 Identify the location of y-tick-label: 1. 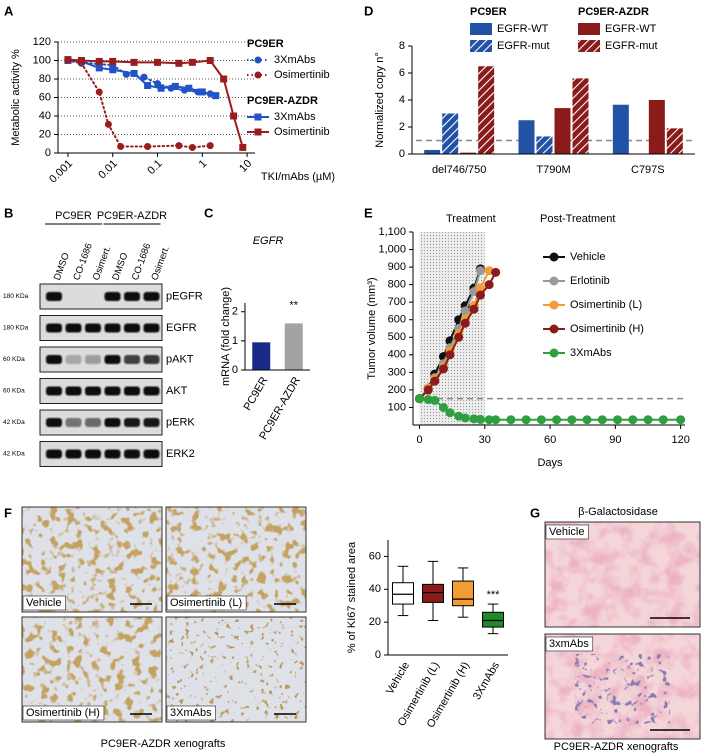
(235, 341).